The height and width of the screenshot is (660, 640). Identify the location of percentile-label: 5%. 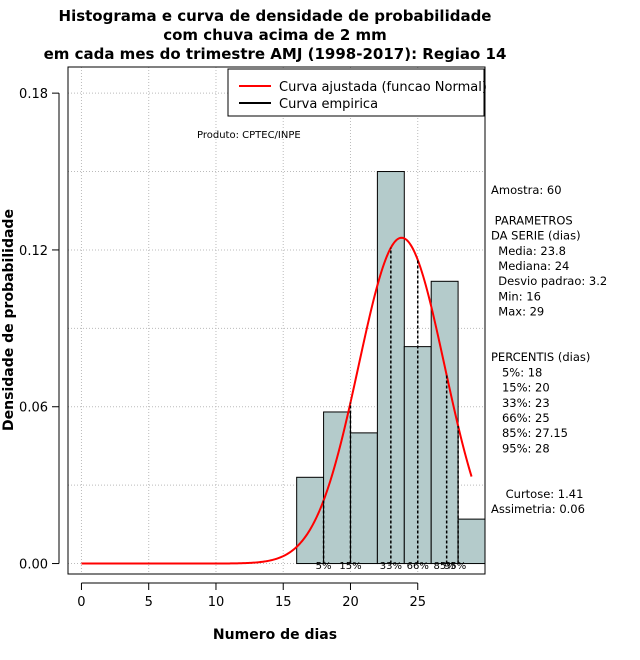
(324, 566).